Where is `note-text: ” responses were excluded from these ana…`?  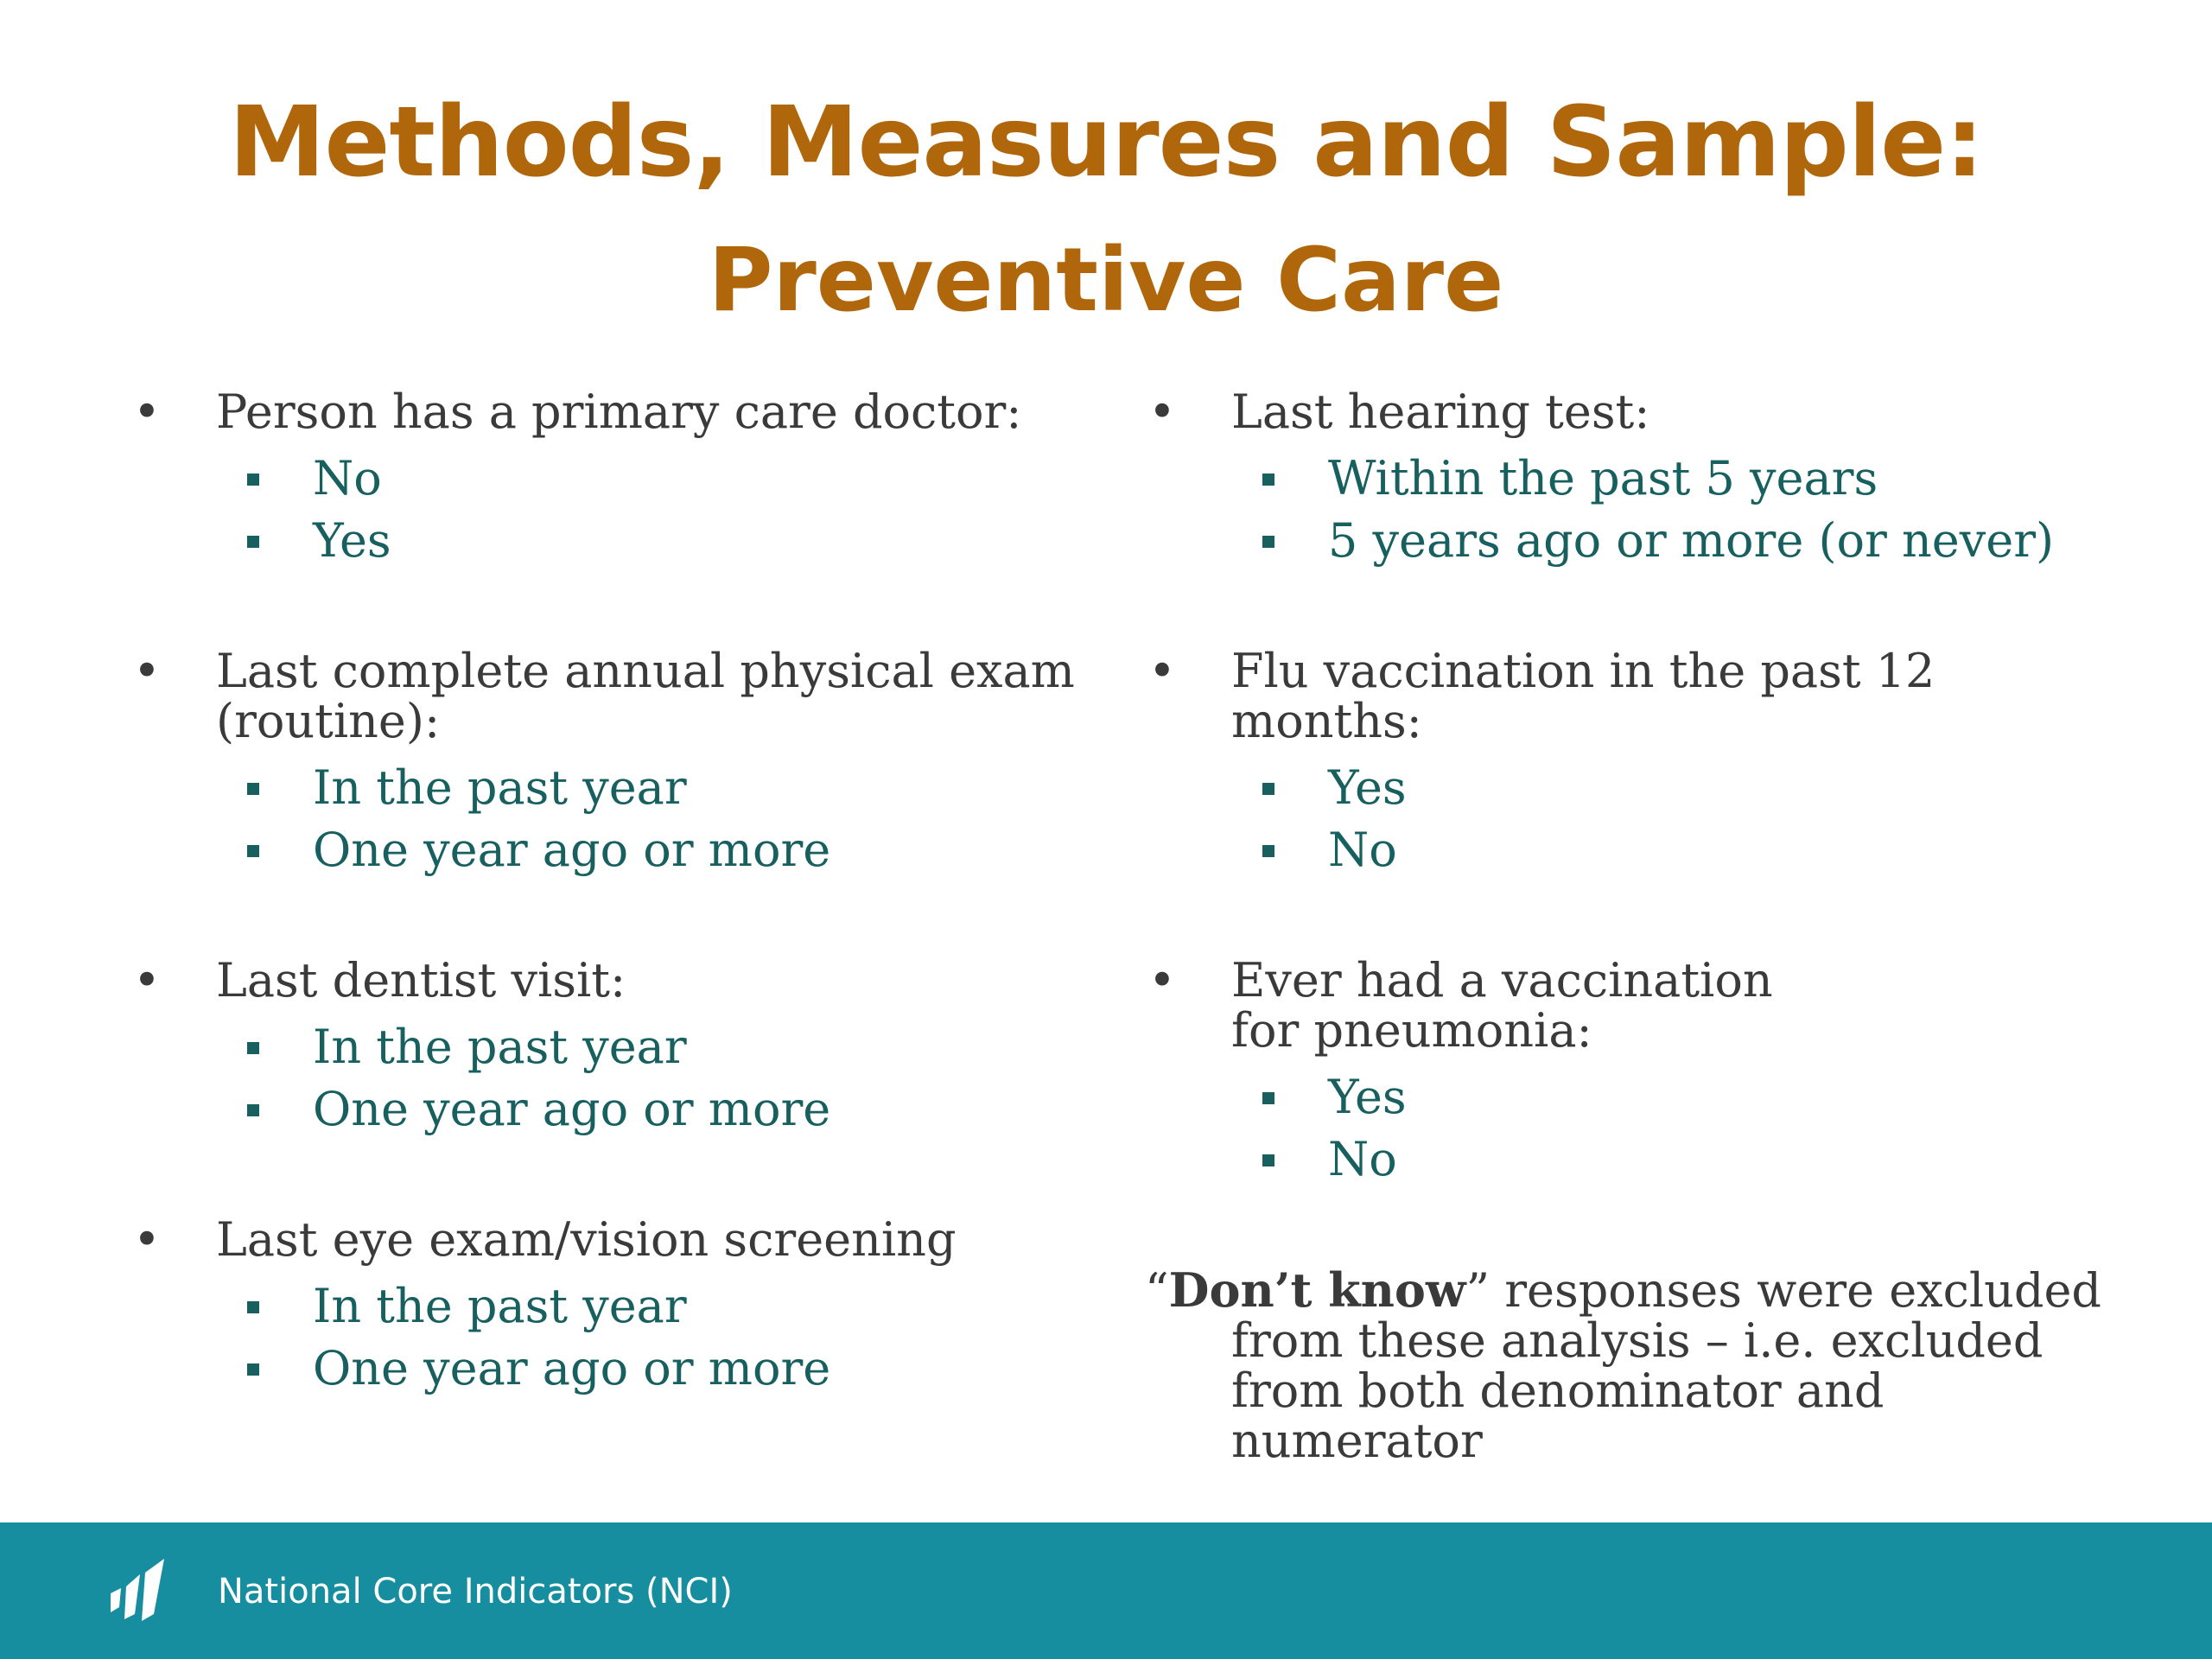
note-text: ” responses were excluded from these ana… is located at coordinates (1666, 1365).